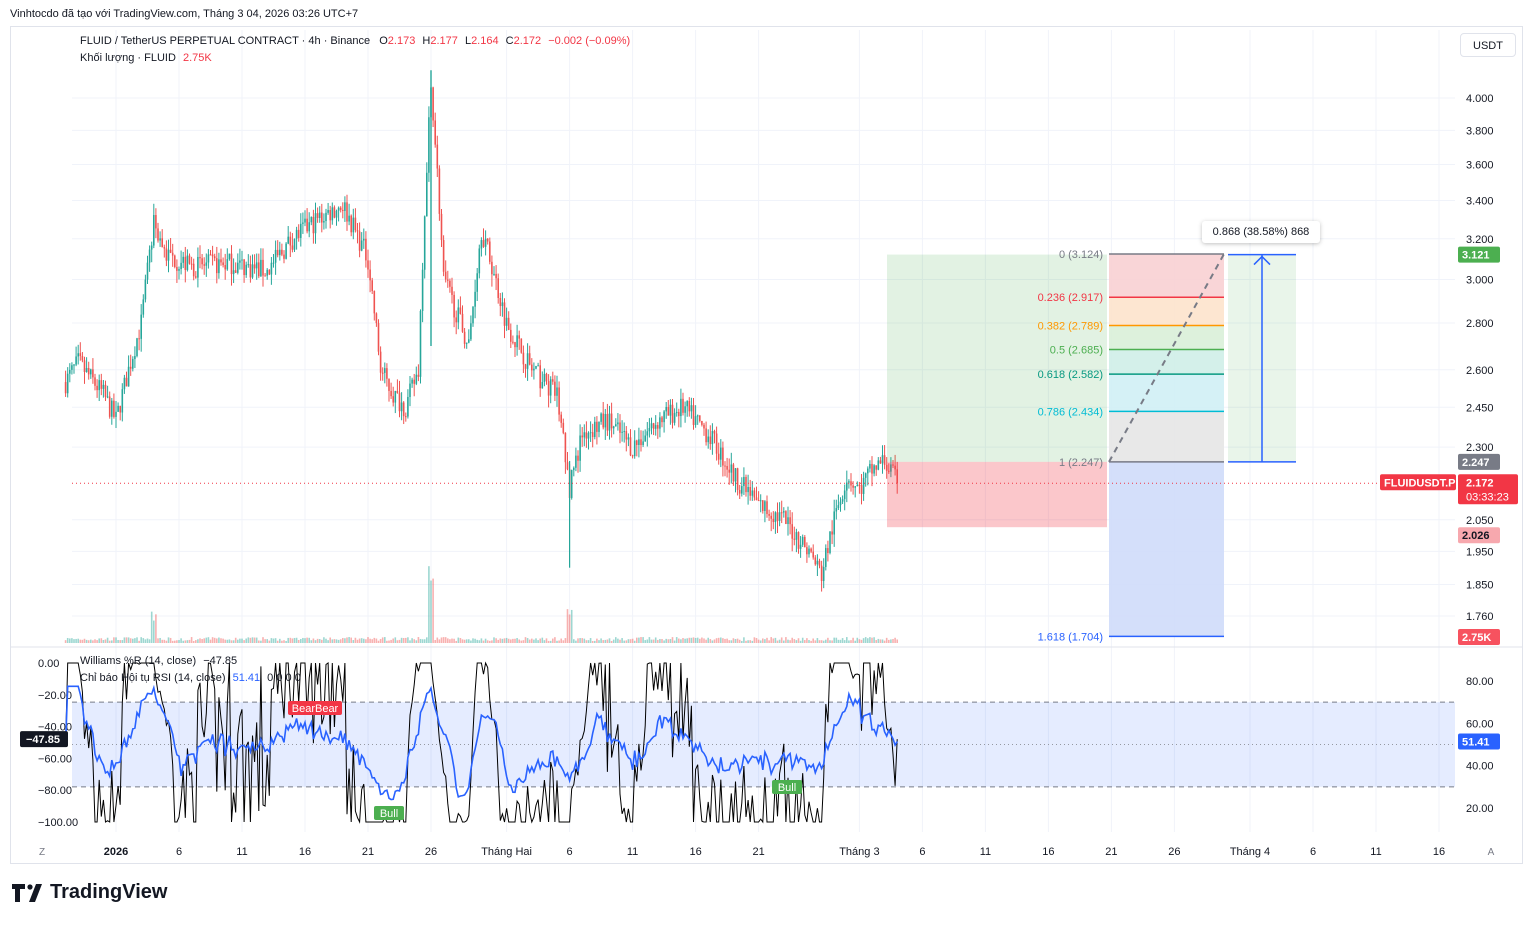 This screenshot has width=1533, height=925. Describe the element at coordinates (48, 664) in the screenshot. I see `williams-tick-label: 0.00` at that location.